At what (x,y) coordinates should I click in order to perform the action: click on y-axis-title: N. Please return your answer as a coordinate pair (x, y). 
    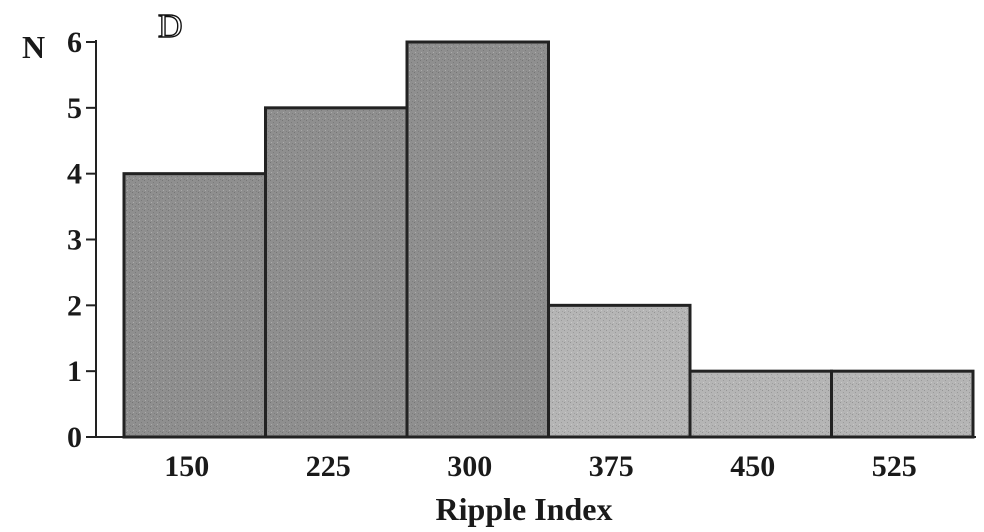
    Looking at the image, I should click on (33, 47).